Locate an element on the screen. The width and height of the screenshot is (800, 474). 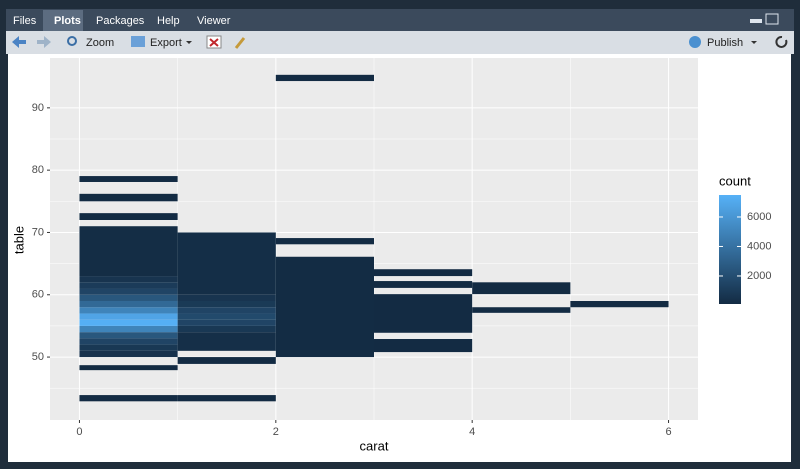
y-axis-title: table is located at coordinates (18, 240).